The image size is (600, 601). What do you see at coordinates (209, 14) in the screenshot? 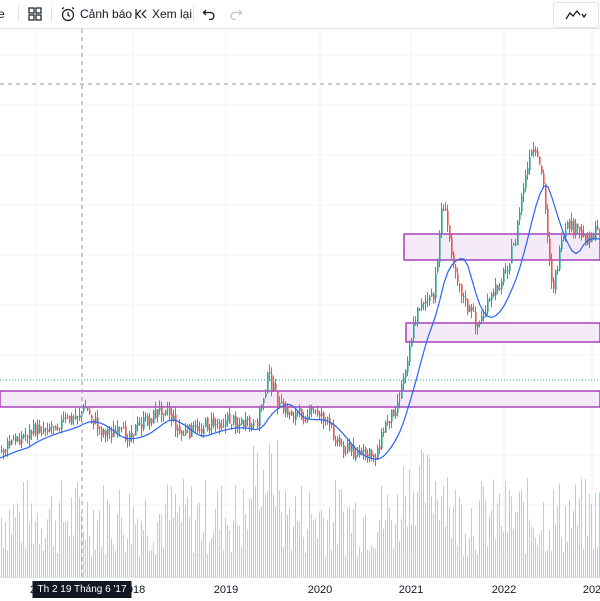
I see `undo-button` at bounding box center [209, 14].